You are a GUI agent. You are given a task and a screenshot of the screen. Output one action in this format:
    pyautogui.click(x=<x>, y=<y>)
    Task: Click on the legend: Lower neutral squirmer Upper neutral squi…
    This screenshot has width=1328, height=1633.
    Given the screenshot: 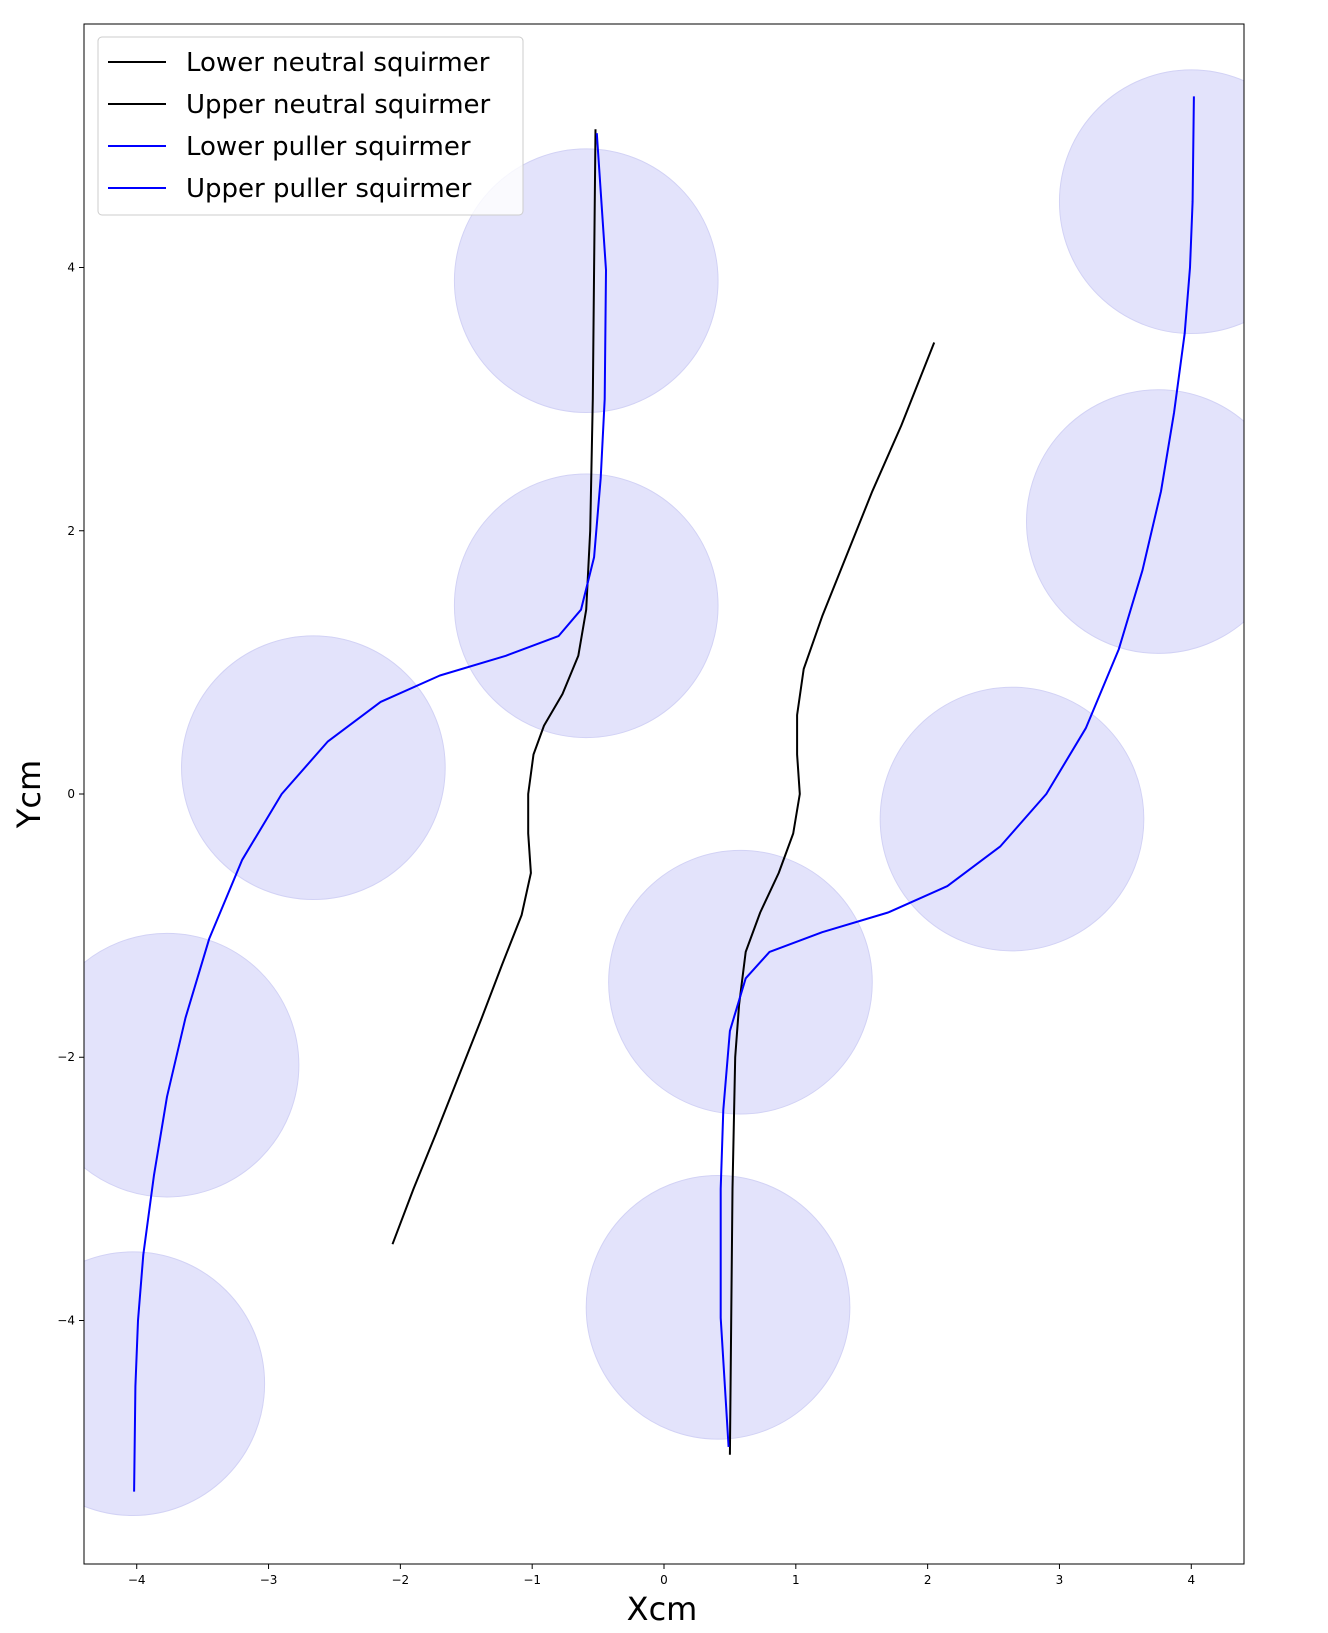 What is the action you would take?
    pyautogui.click(x=310, y=126)
    